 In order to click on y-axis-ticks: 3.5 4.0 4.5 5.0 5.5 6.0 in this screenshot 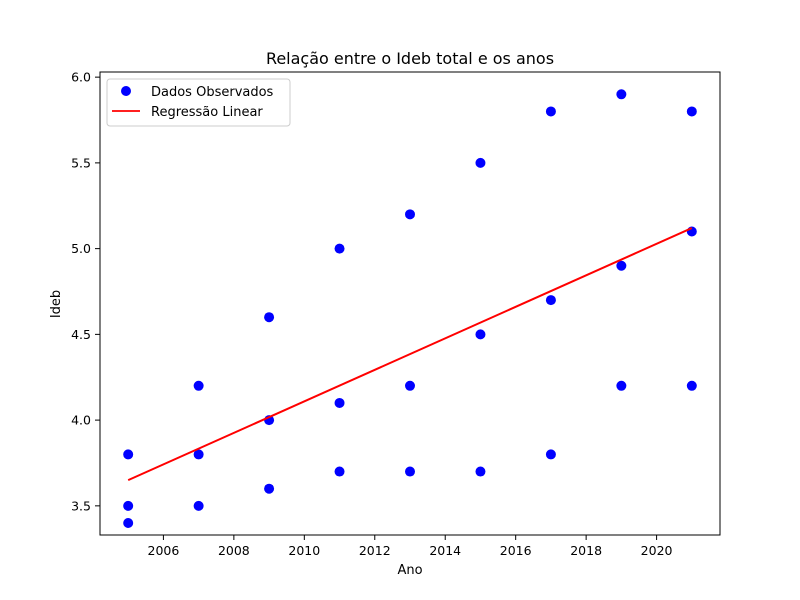, I will do `click(85, 291)`.